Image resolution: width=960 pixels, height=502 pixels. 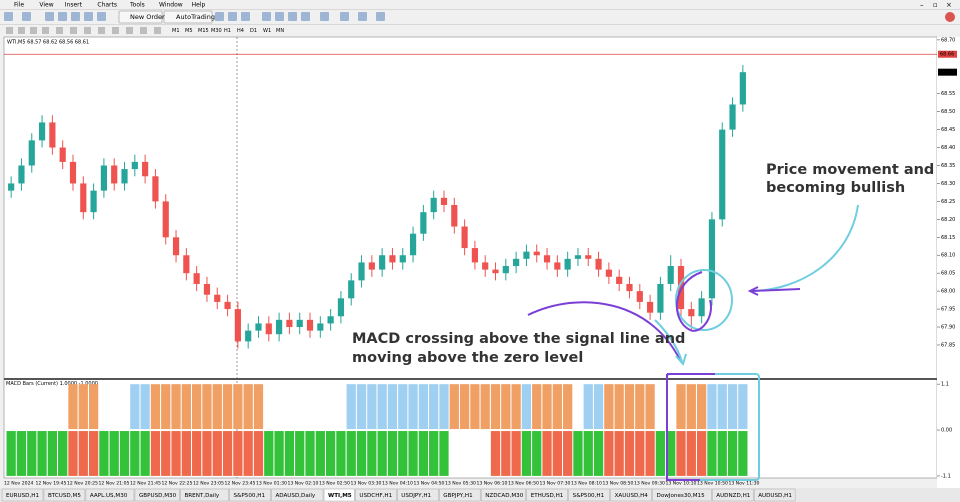 I want to click on menu-item: Tools, so click(x=137, y=5).